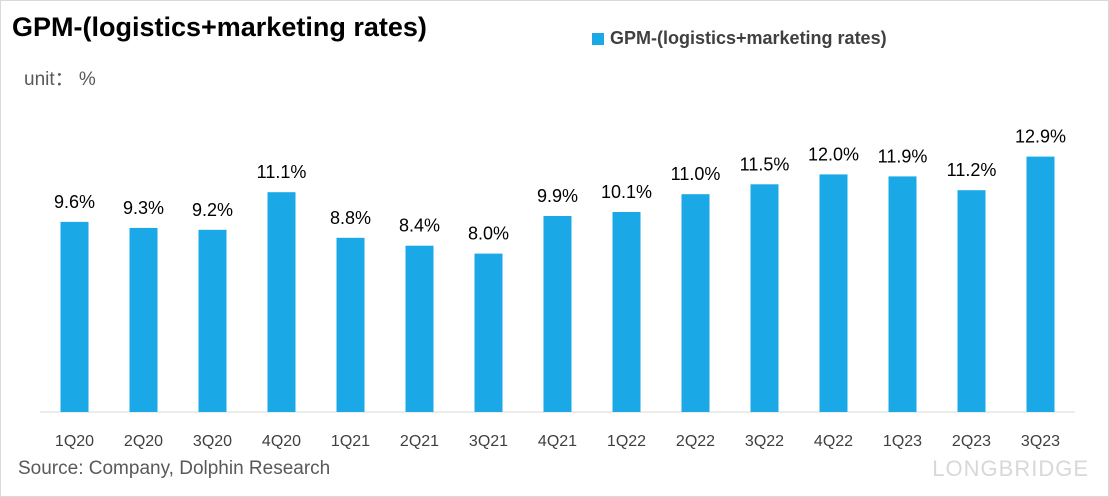  I want to click on x-tick-label: 1Q20, so click(74, 441).